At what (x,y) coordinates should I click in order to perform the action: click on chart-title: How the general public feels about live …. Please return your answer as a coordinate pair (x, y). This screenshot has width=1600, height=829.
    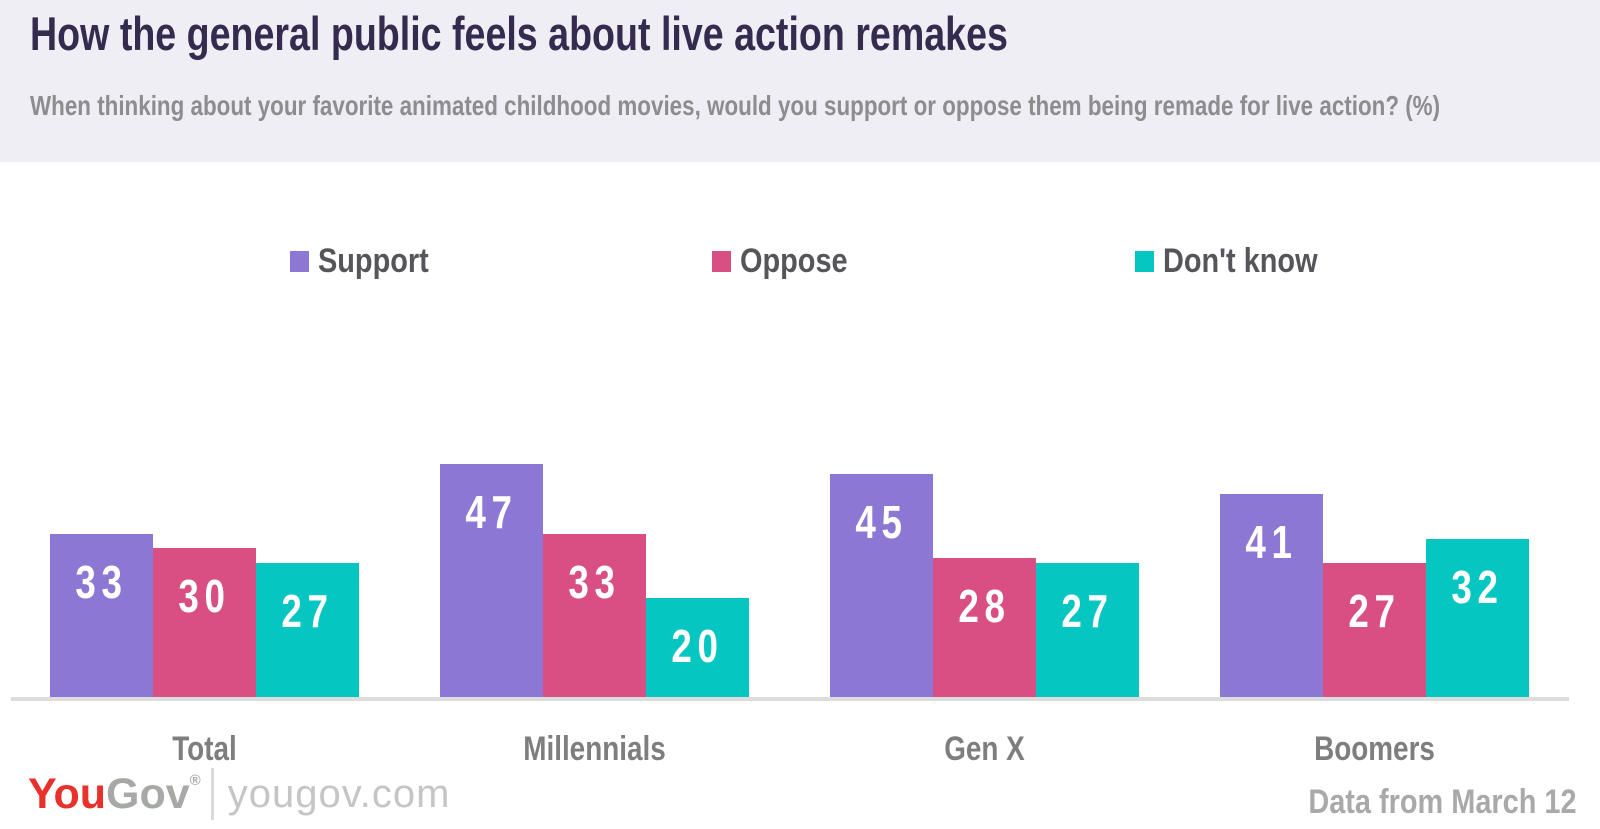
    Looking at the image, I should click on (519, 33).